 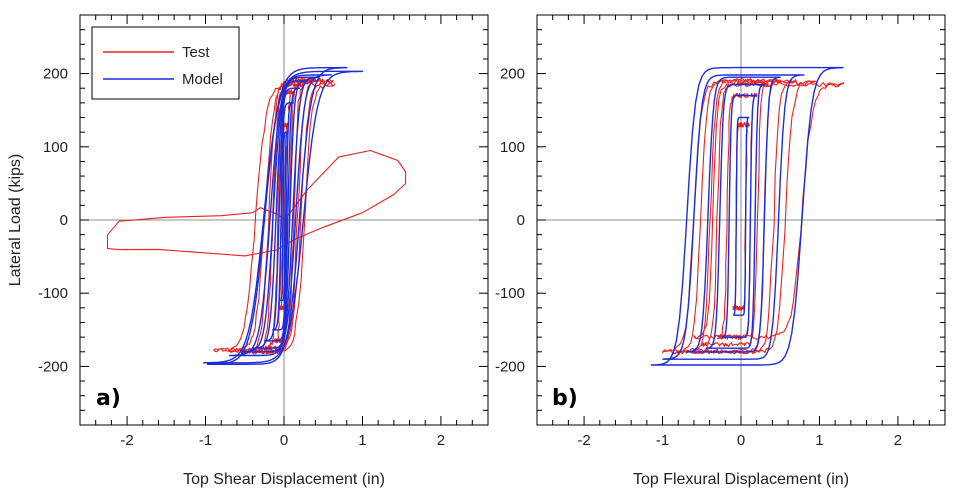 I want to click on panel-label-b: b), so click(x=565, y=398).